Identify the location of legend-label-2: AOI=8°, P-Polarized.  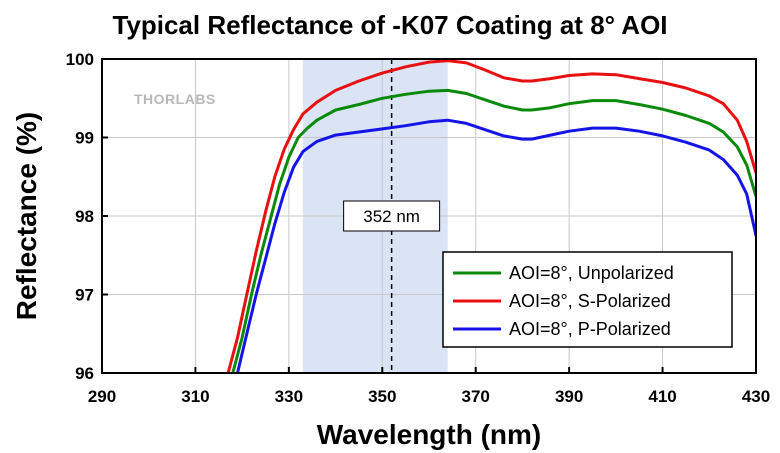
(590, 329).